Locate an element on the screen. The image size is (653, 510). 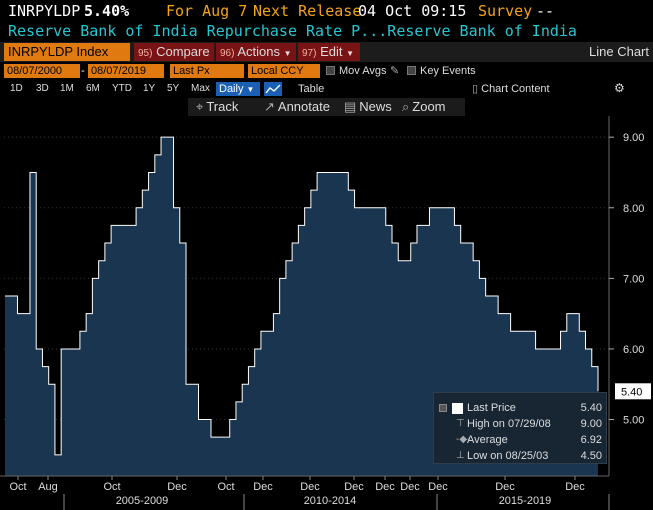
news-button: ▤ News is located at coordinates (368, 107).